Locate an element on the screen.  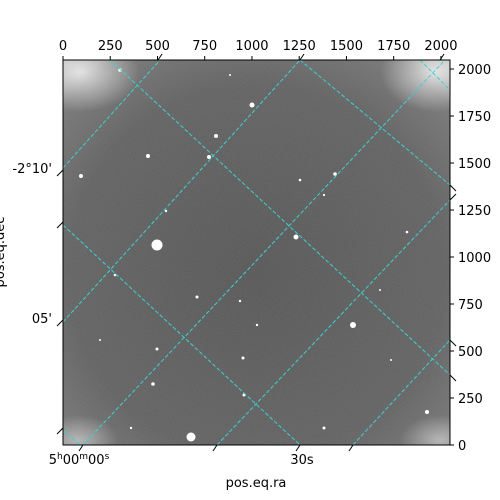
y-tick-label: 1500 is located at coordinates (474, 164).